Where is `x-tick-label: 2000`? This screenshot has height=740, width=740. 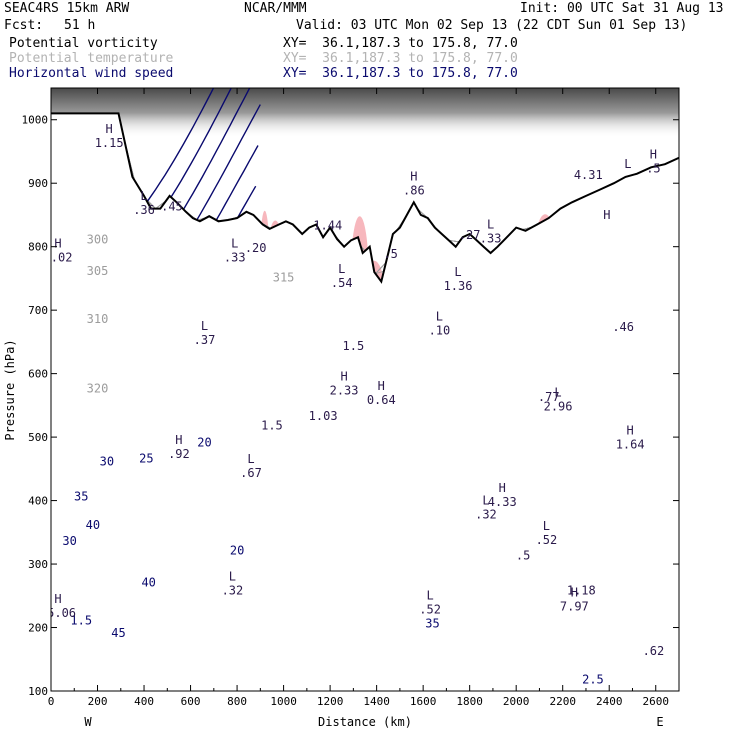
x-tick-label: 2000 is located at coordinates (516, 701).